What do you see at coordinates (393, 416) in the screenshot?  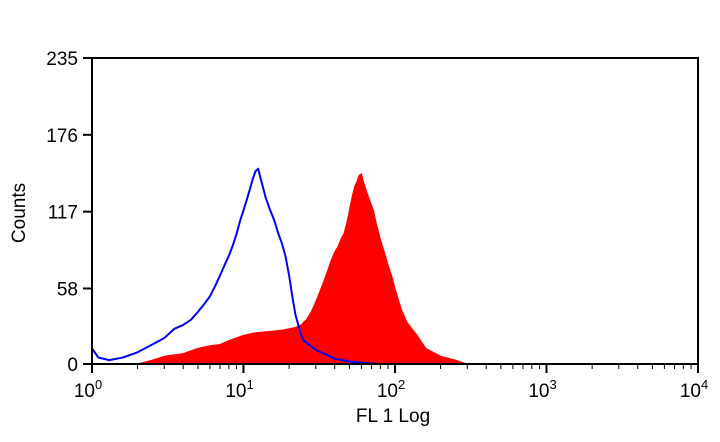 I see `x-axis-label: FL 1 Log` at bounding box center [393, 416].